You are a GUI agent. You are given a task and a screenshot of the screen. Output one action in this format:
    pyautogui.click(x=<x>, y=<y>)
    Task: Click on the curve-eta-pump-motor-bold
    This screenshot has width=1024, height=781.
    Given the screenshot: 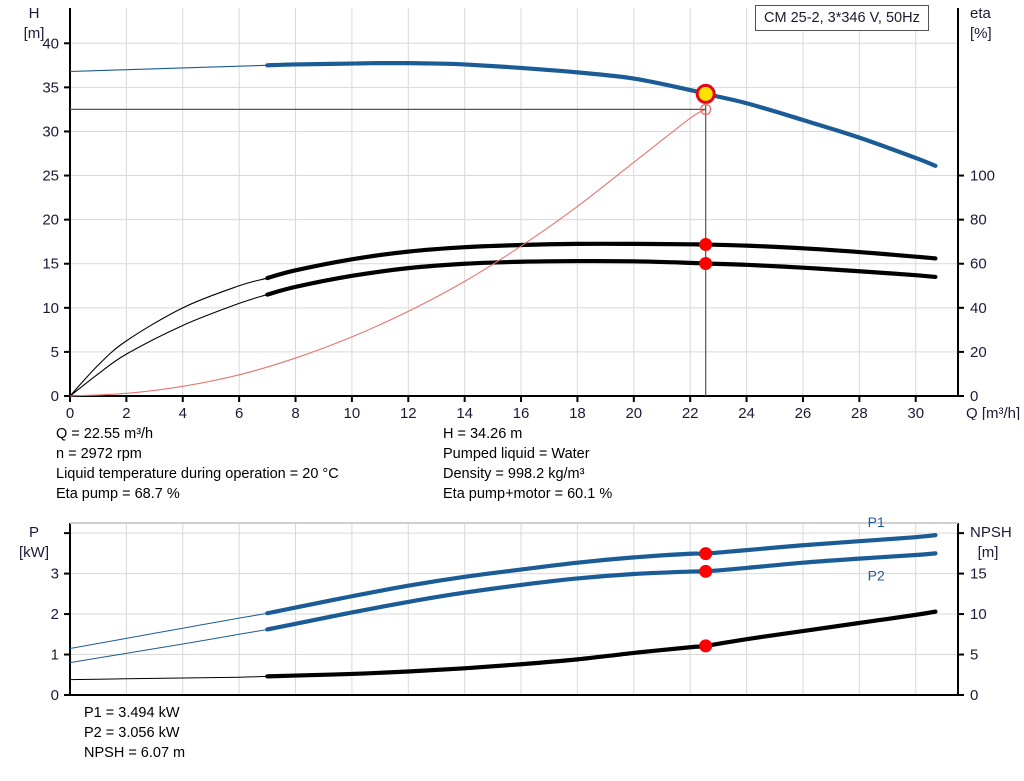 What is the action you would take?
    pyautogui.click(x=601, y=277)
    